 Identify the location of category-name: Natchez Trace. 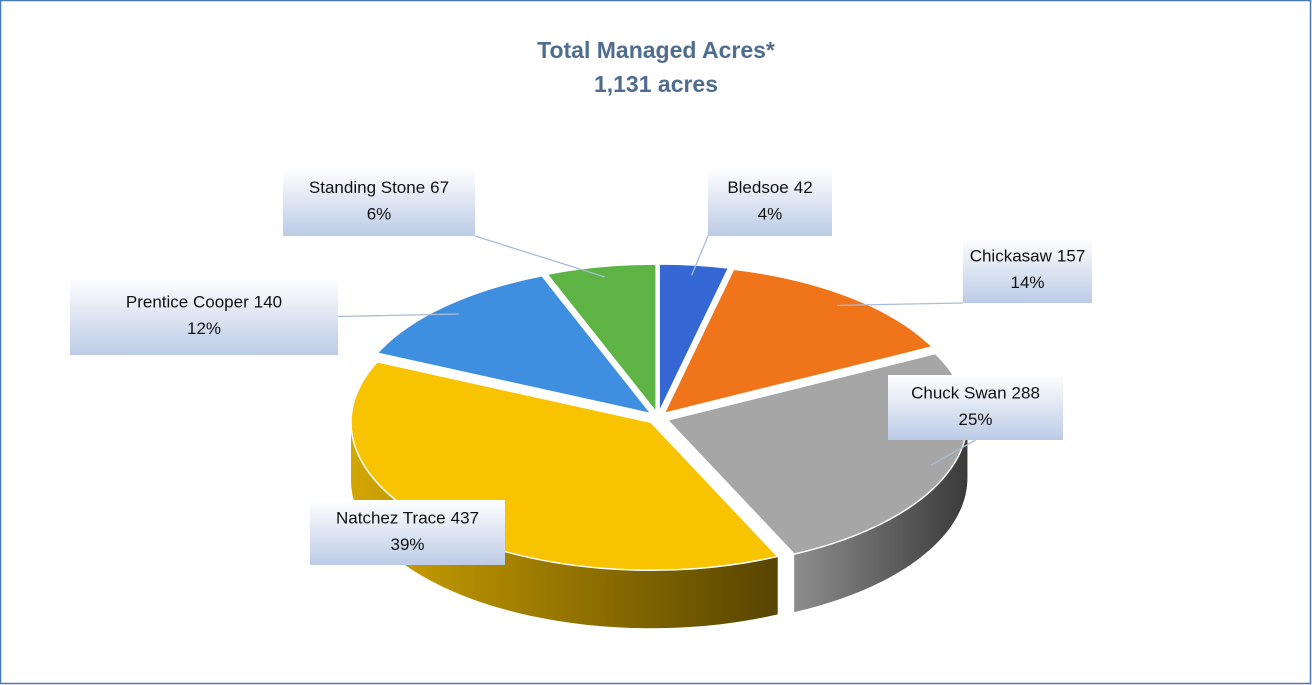
(391, 518).